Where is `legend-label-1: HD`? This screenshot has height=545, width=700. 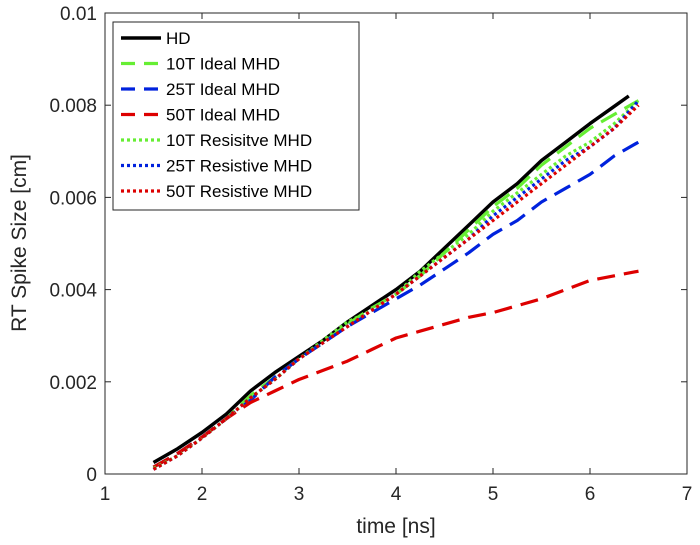
legend-label-1: HD is located at coordinates (178, 38).